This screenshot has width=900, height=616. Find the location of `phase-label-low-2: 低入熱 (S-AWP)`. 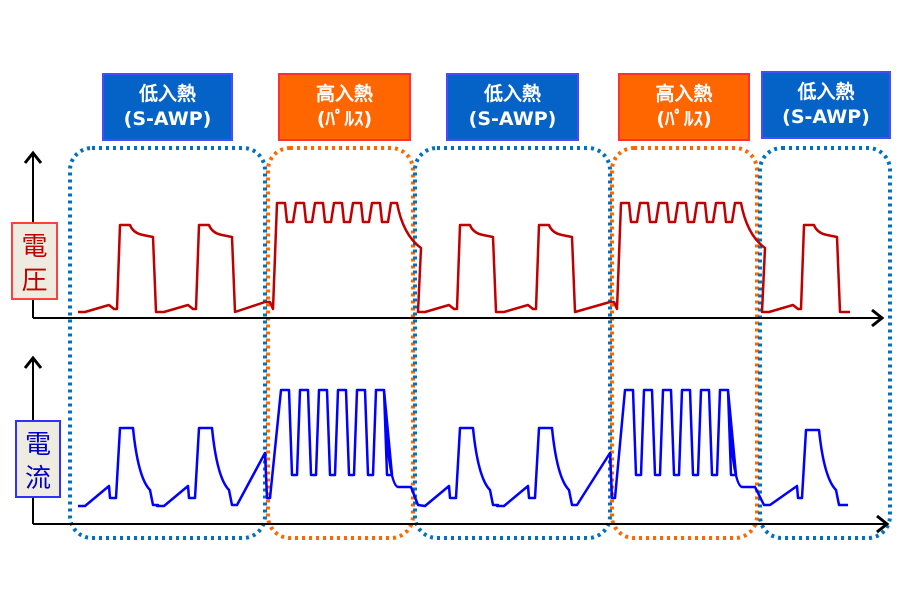

phase-label-low-2: 低入熱 (S-AWP) is located at coordinates (512, 107).